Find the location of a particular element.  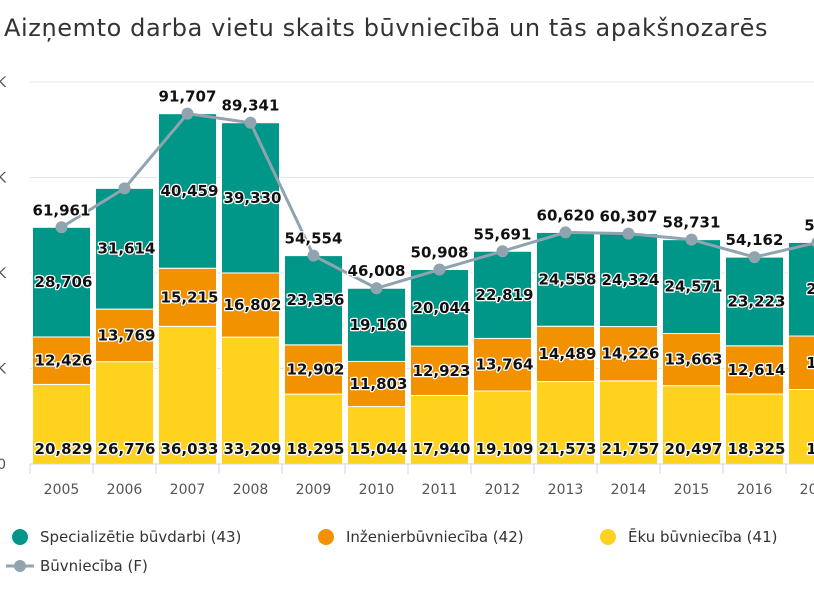

line-data-label: 61,961 is located at coordinates (62, 210).